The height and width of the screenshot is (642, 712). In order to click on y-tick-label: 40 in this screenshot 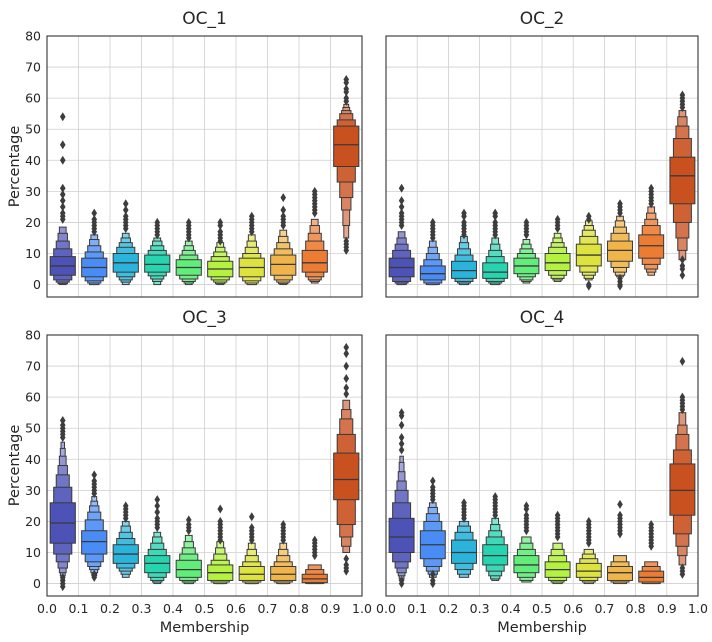, I will do `click(33, 459)`.